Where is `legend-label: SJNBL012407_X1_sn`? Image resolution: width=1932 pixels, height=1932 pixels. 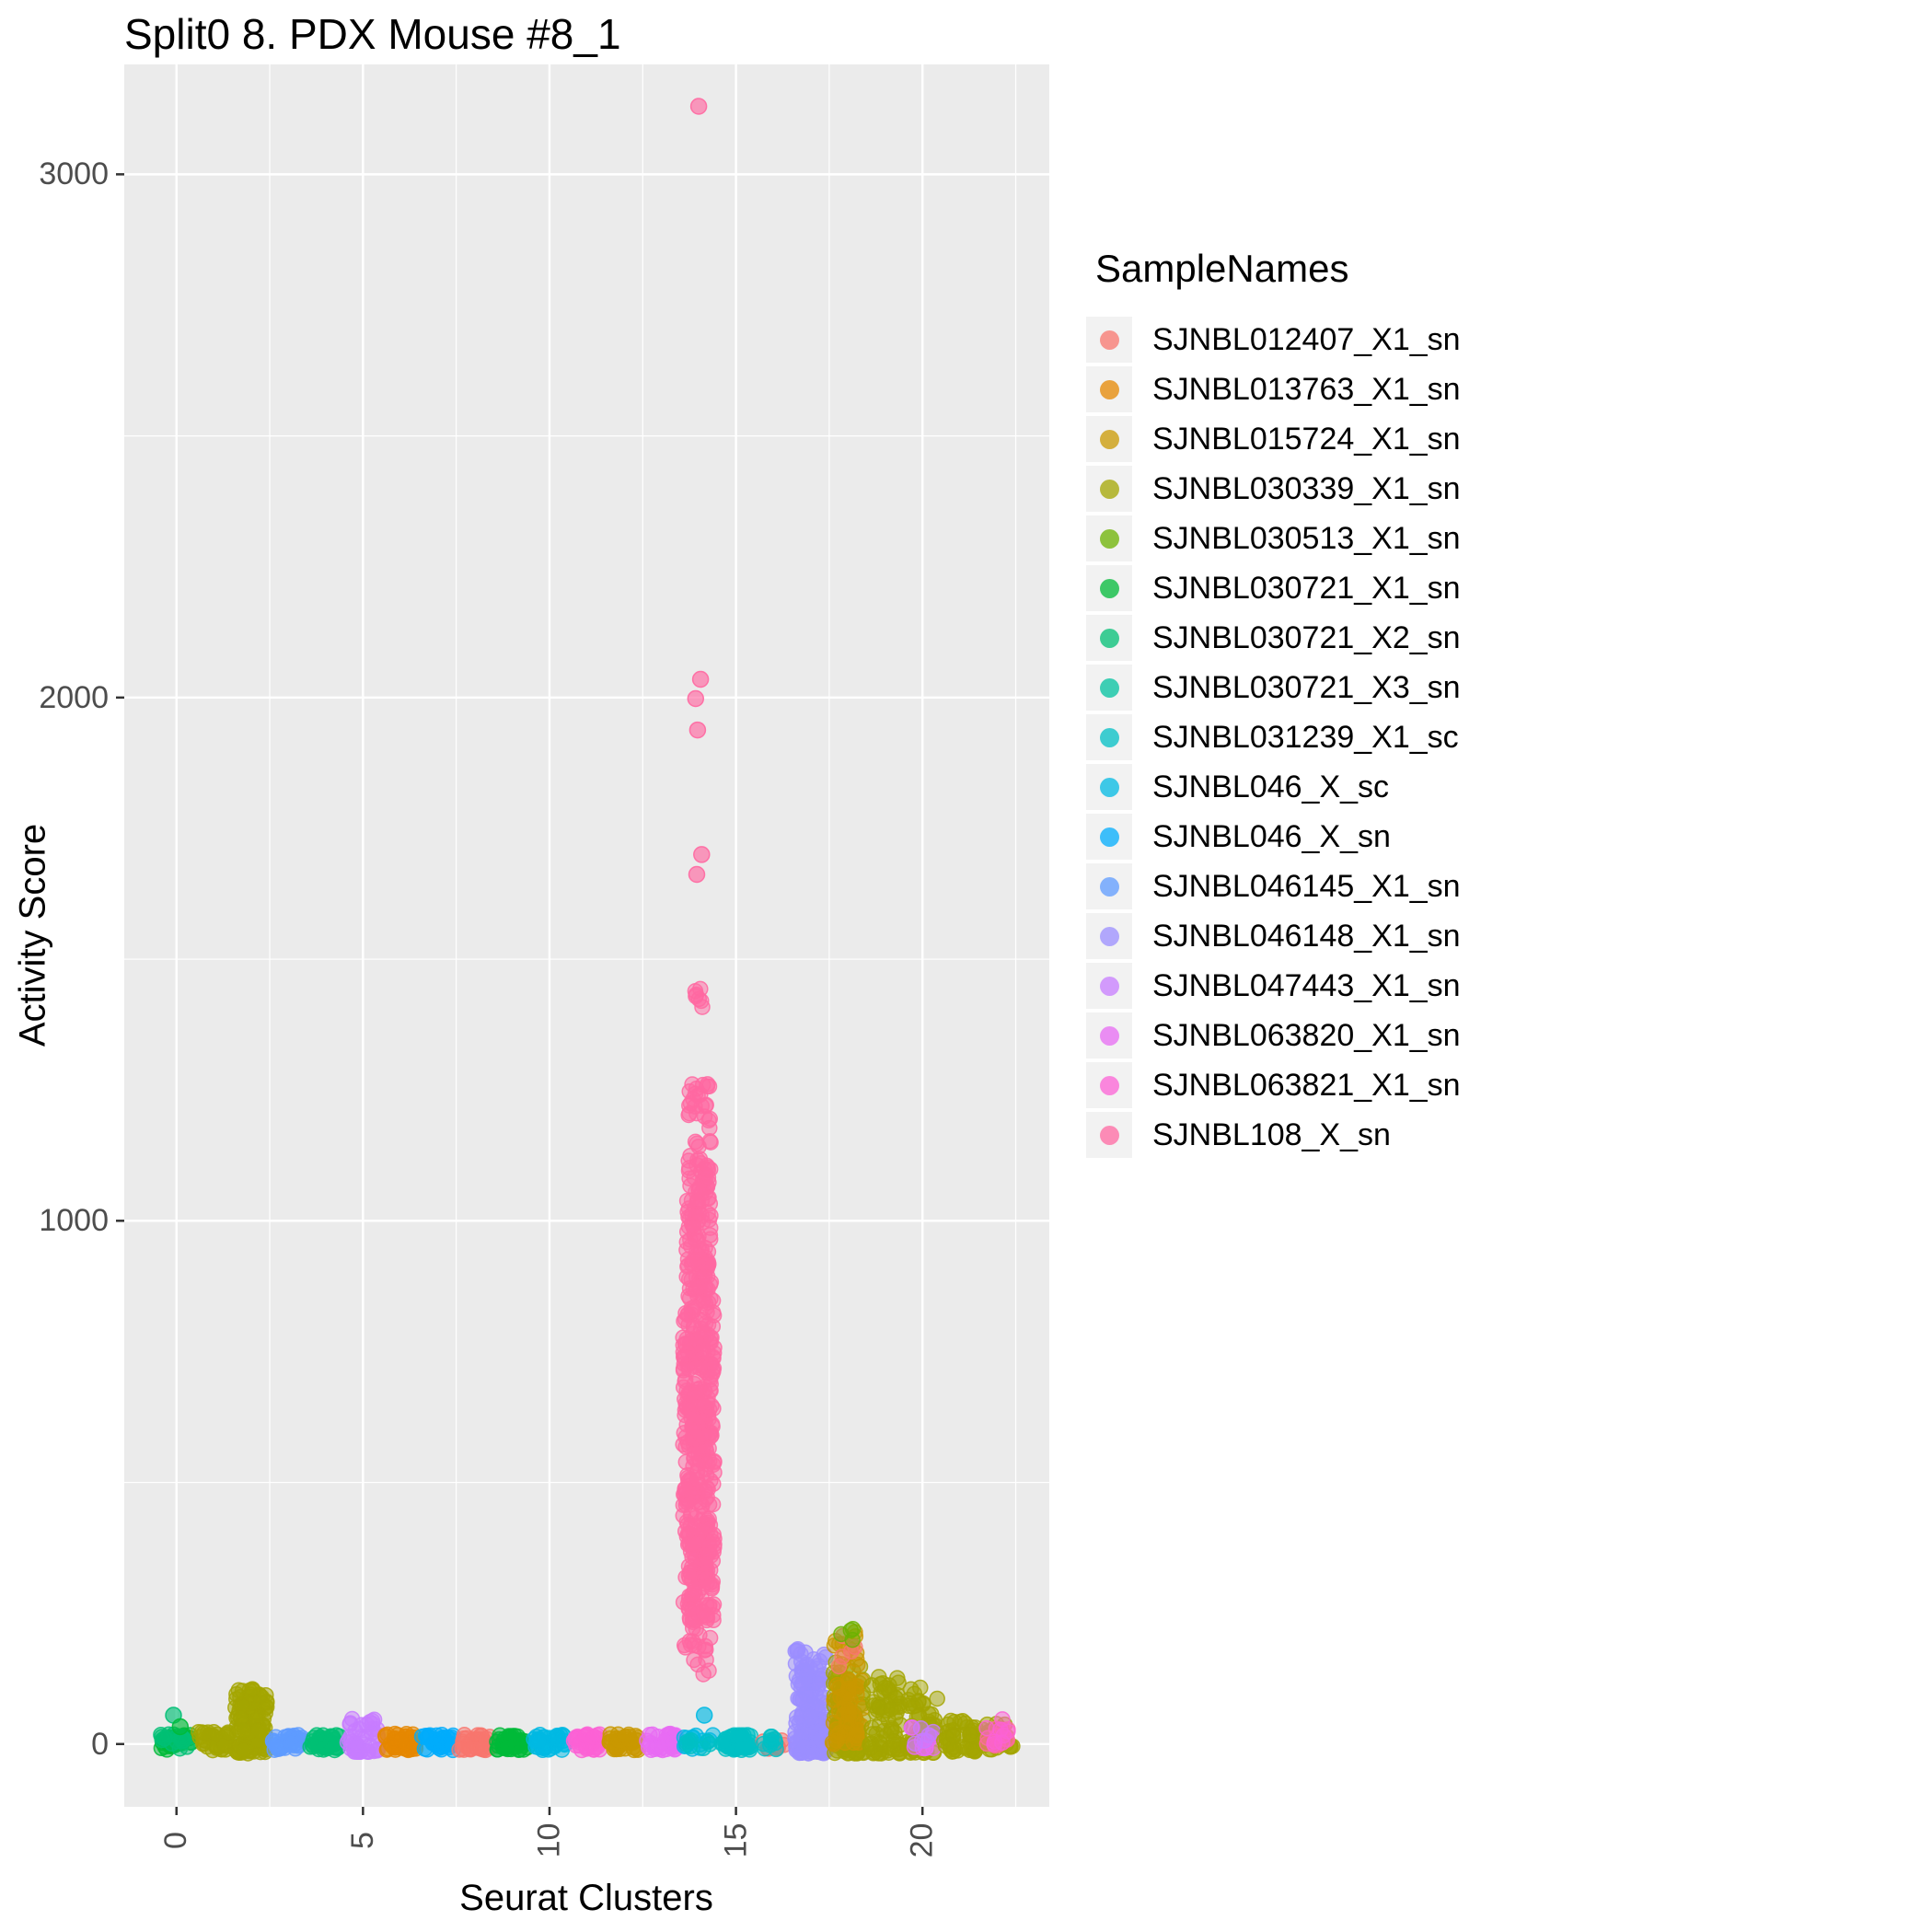 legend-label: SJNBL012407_X1_sn is located at coordinates (1307, 339).